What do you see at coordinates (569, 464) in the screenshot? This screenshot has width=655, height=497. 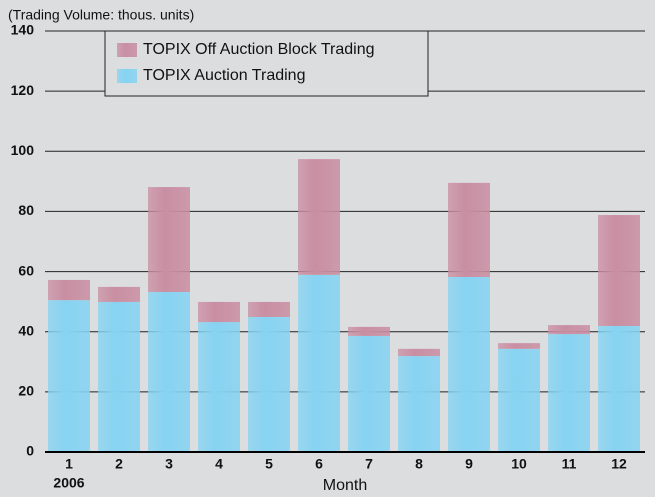 I see `x-tick-label: 11` at bounding box center [569, 464].